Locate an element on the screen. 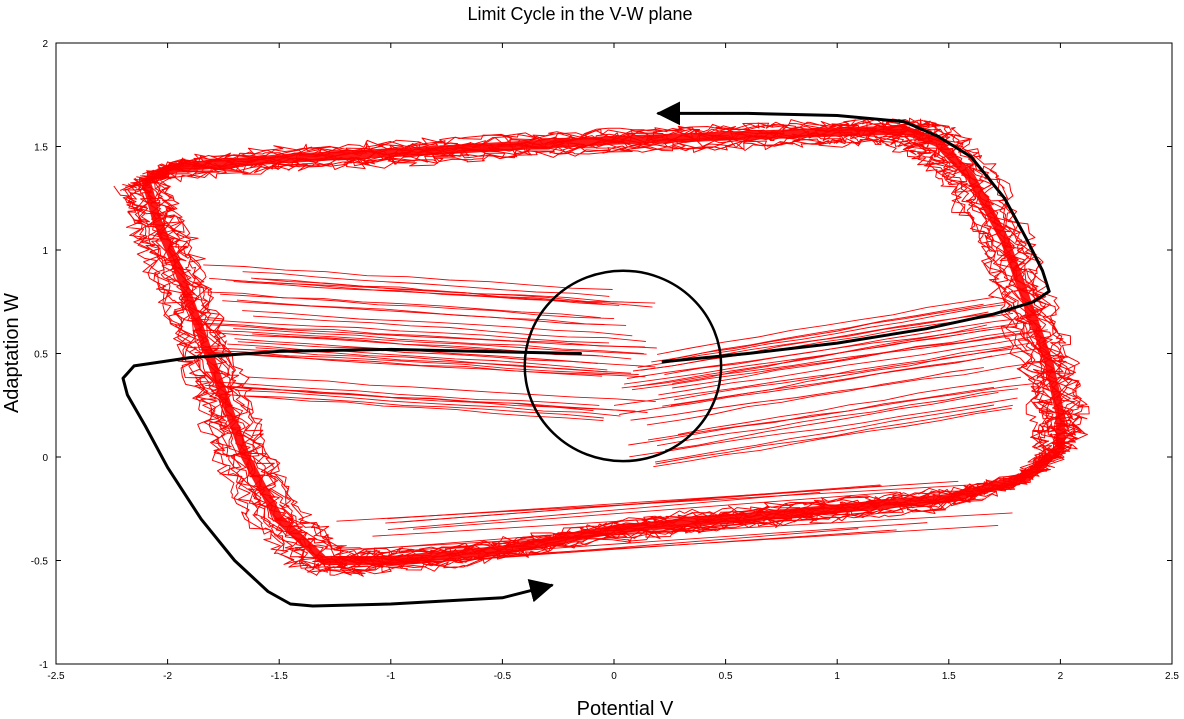 This screenshot has height=719, width=1184. x-tick-label: 1.5 is located at coordinates (949, 676).